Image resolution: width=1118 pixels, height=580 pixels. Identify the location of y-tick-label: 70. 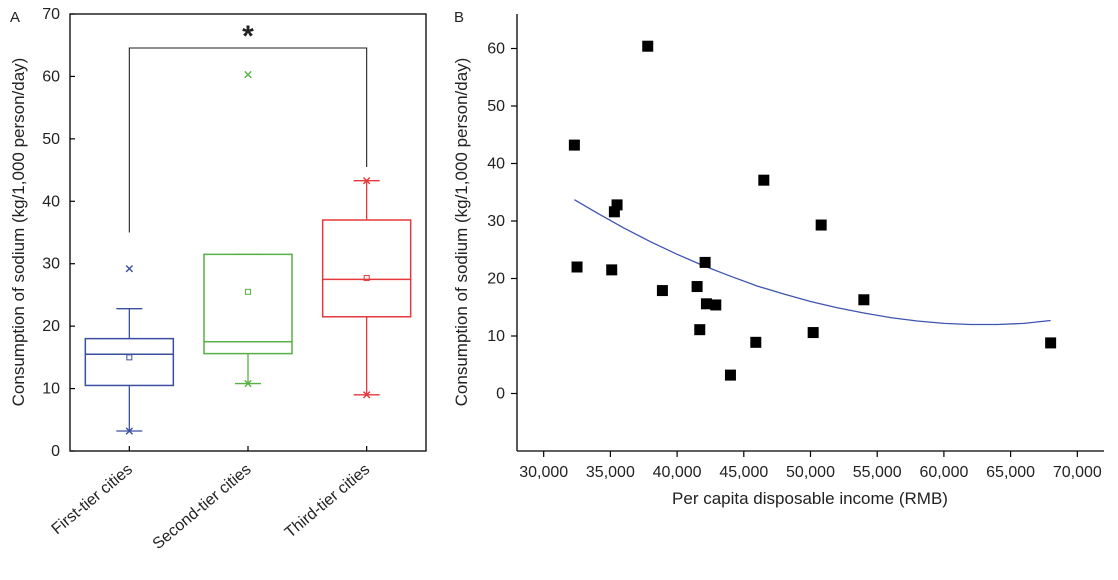
(51, 14).